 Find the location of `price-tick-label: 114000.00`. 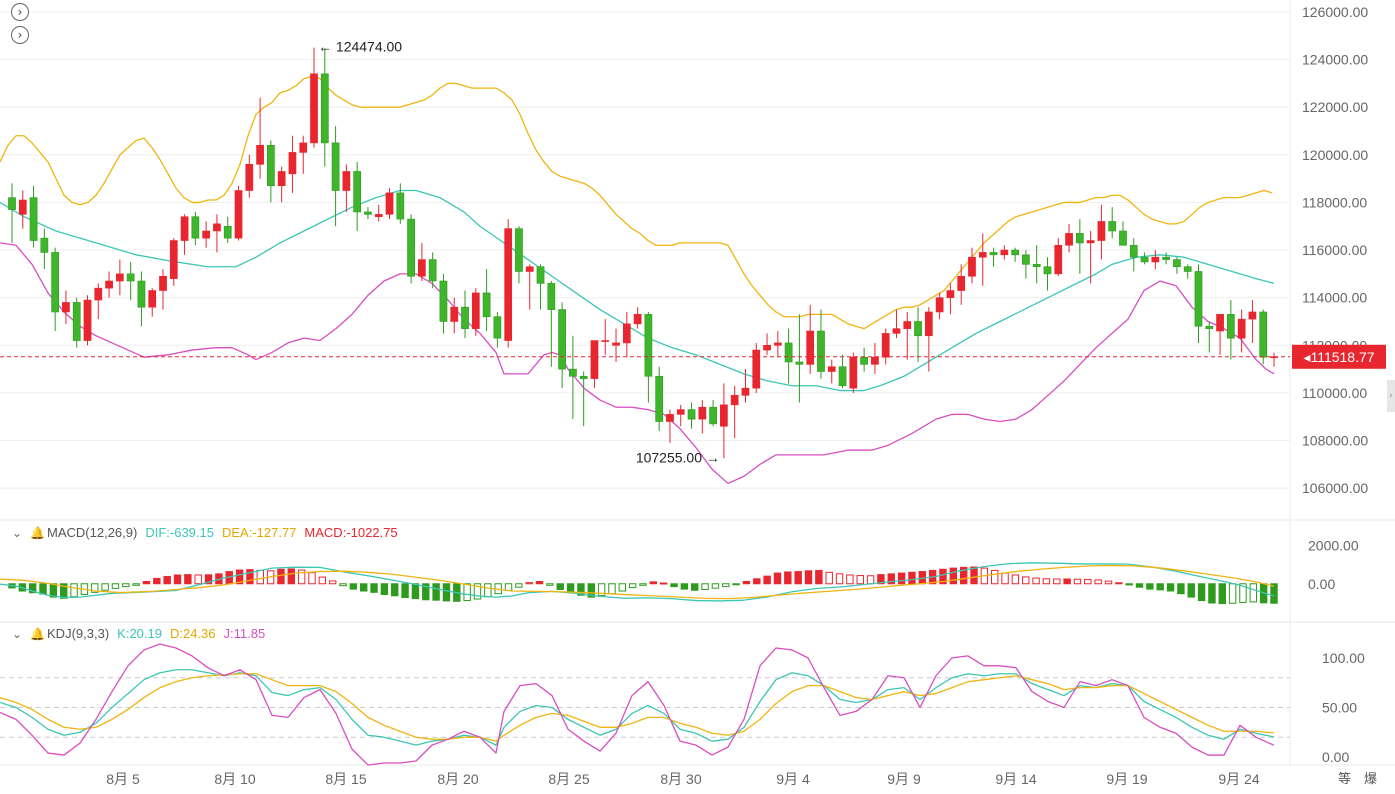

price-tick-label: 114000.00 is located at coordinates (1334, 298).